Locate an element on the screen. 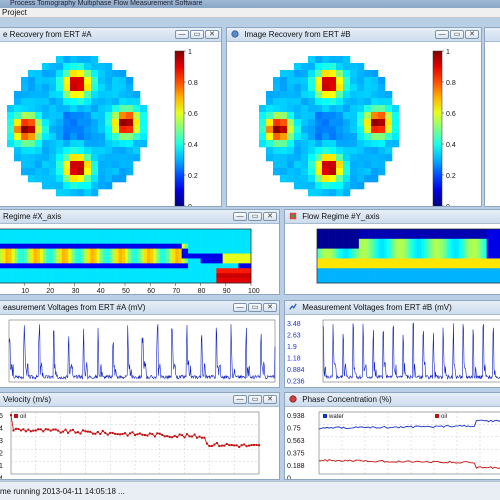  panel-ert-b-titlebar: Image Recovery from ERT #B — ▭ ✕ is located at coordinates (354, 35).